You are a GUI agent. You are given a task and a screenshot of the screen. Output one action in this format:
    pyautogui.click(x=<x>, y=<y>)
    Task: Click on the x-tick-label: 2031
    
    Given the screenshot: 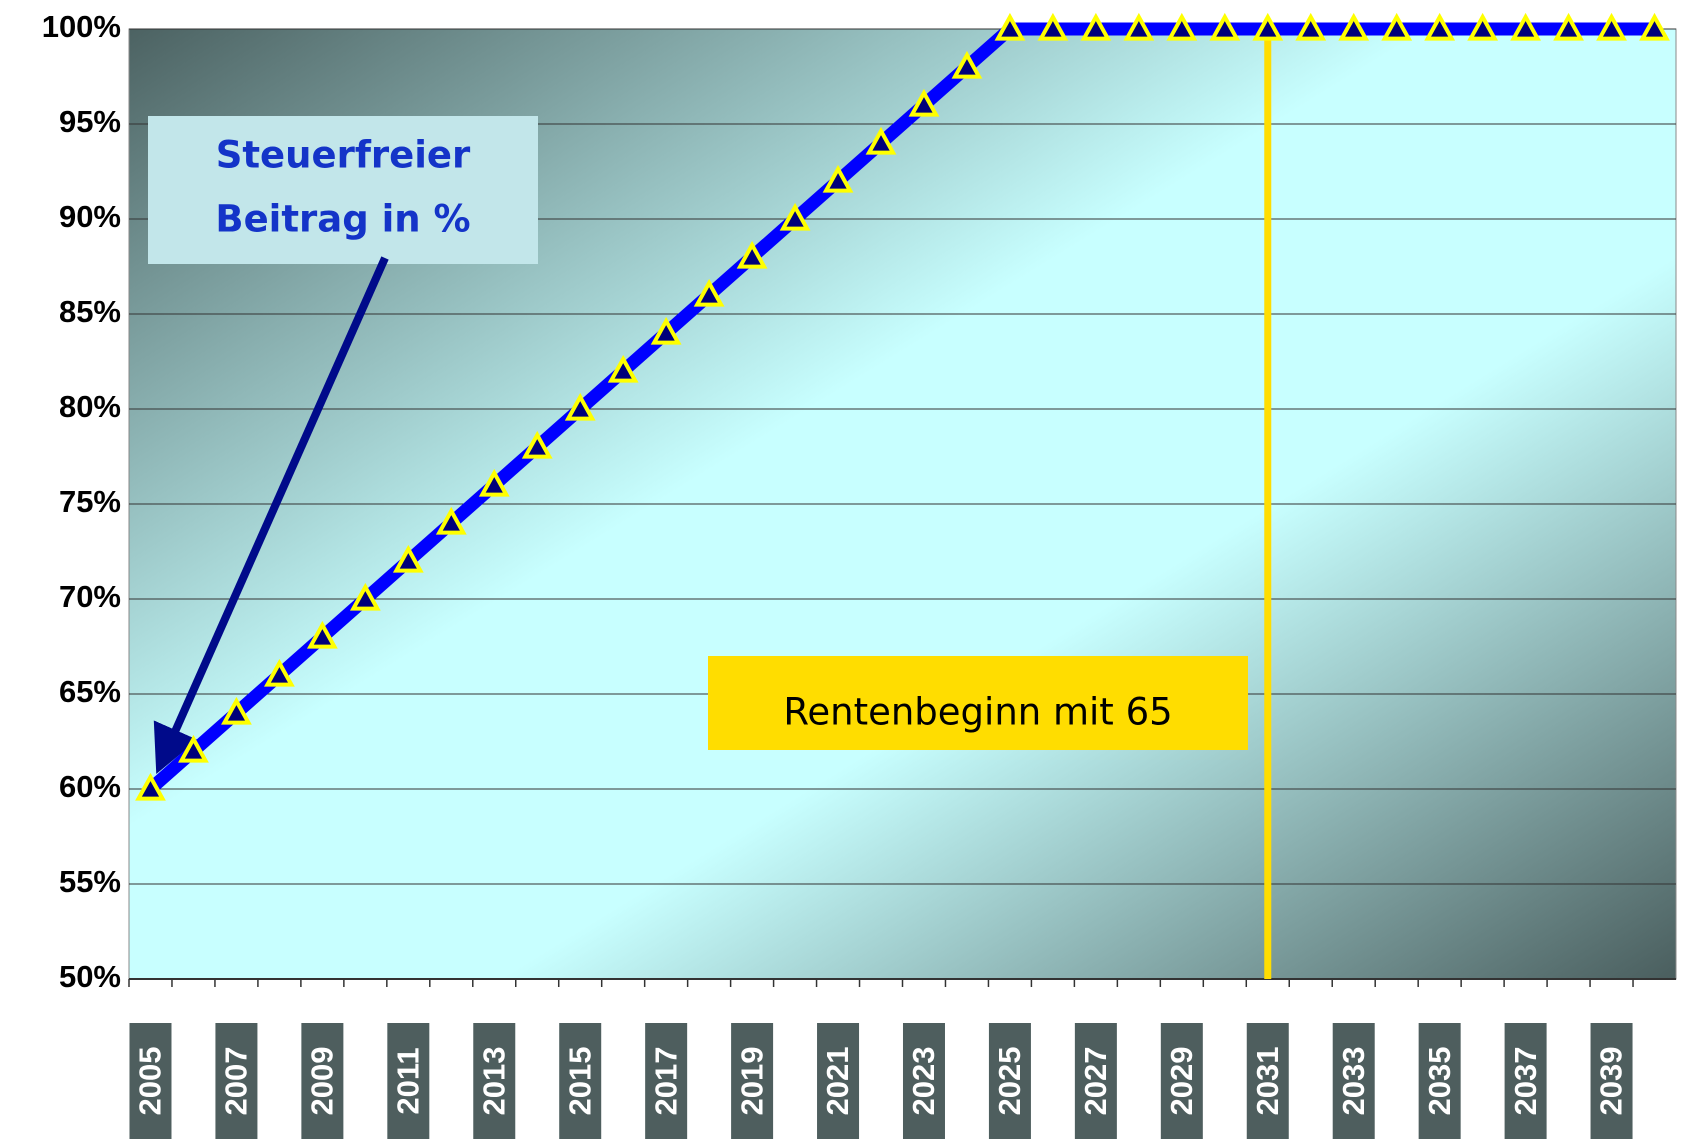 What is the action you would take?
    pyautogui.click(x=1267, y=1081)
    